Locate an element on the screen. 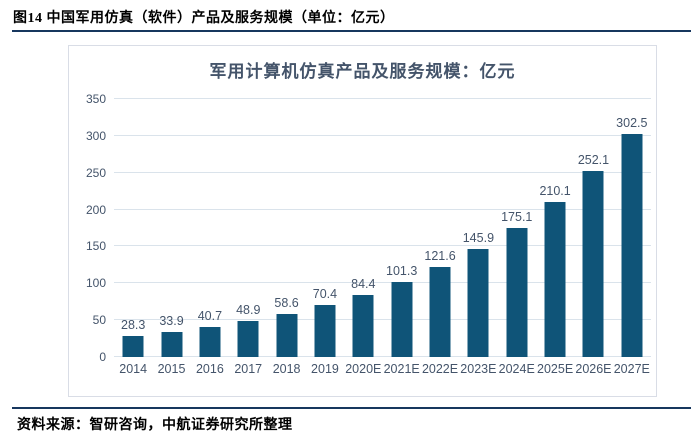  bar-slot: 175.1 is located at coordinates (517, 228).